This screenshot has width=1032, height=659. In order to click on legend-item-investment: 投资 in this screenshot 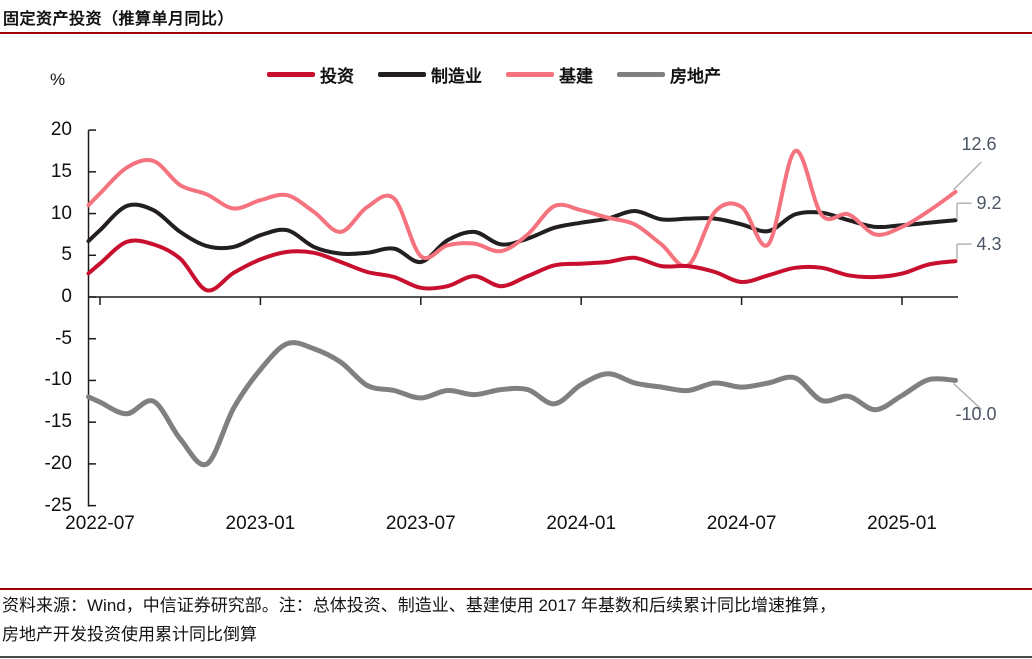, I will do `click(310, 74)`.